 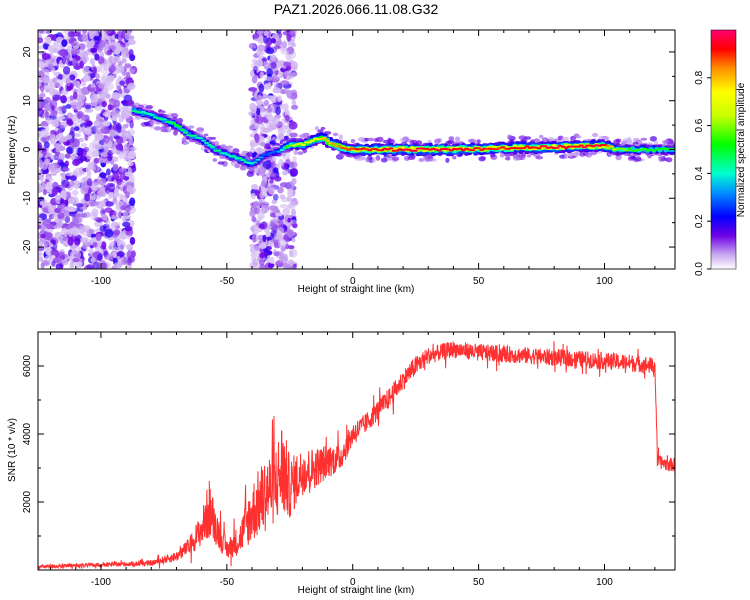 I want to click on spectrogram-noise-band, so click(x=88, y=149).